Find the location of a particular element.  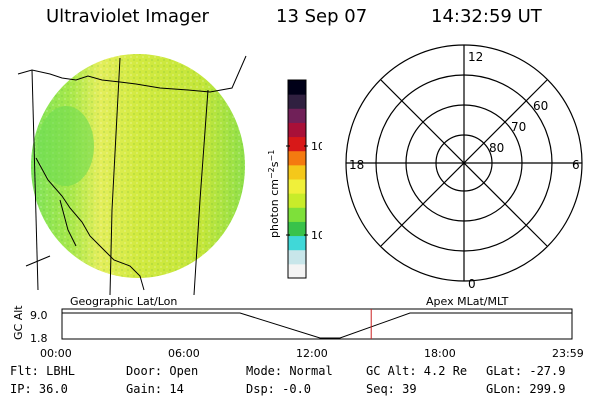

mlt-label-6: 6 is located at coordinates (576, 165).